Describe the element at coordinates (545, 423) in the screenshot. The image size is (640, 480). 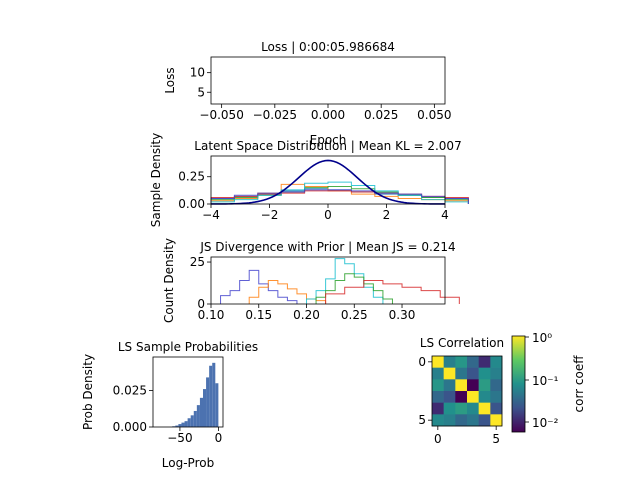
I see `colorbar-tick-label: 10⁻²` at that location.